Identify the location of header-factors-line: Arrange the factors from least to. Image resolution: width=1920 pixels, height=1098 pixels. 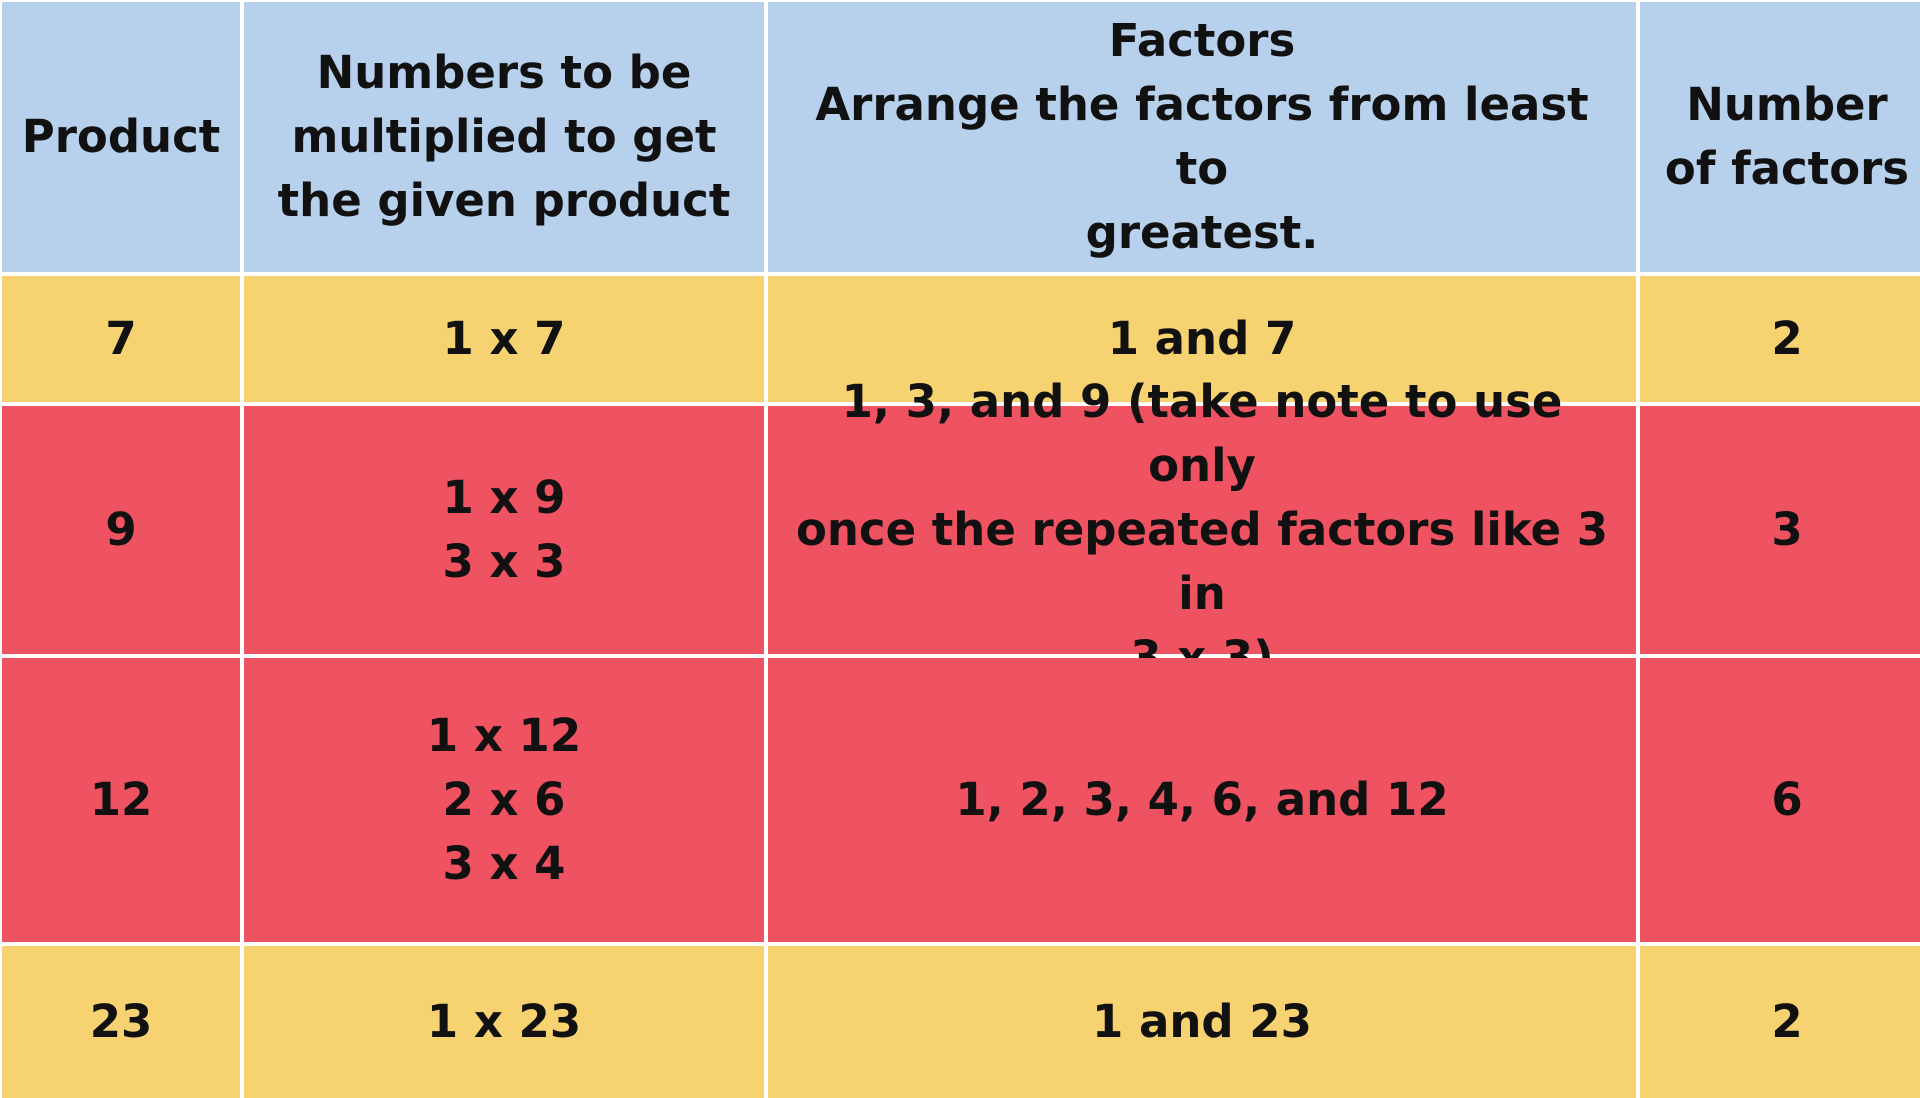
(1202, 136).